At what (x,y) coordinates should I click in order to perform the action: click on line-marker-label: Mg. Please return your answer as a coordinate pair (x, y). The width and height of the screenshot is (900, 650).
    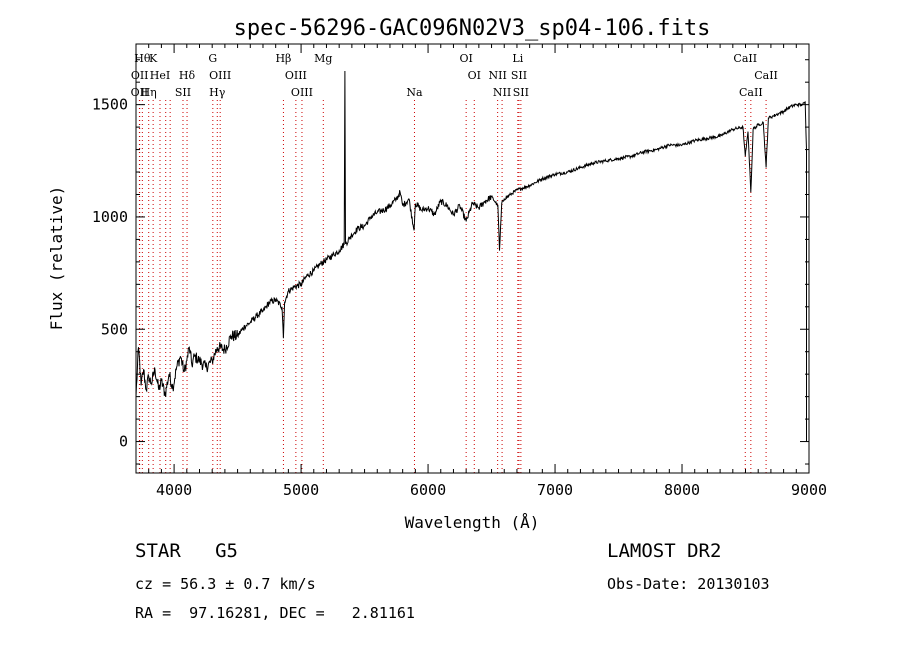
    Looking at the image, I should click on (323, 58).